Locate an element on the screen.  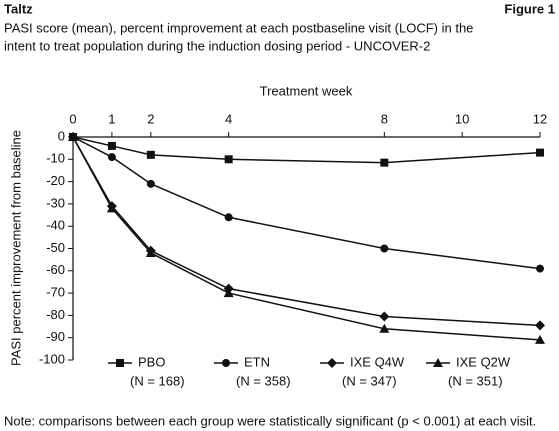
brand: Taltz is located at coordinates (18, 8).